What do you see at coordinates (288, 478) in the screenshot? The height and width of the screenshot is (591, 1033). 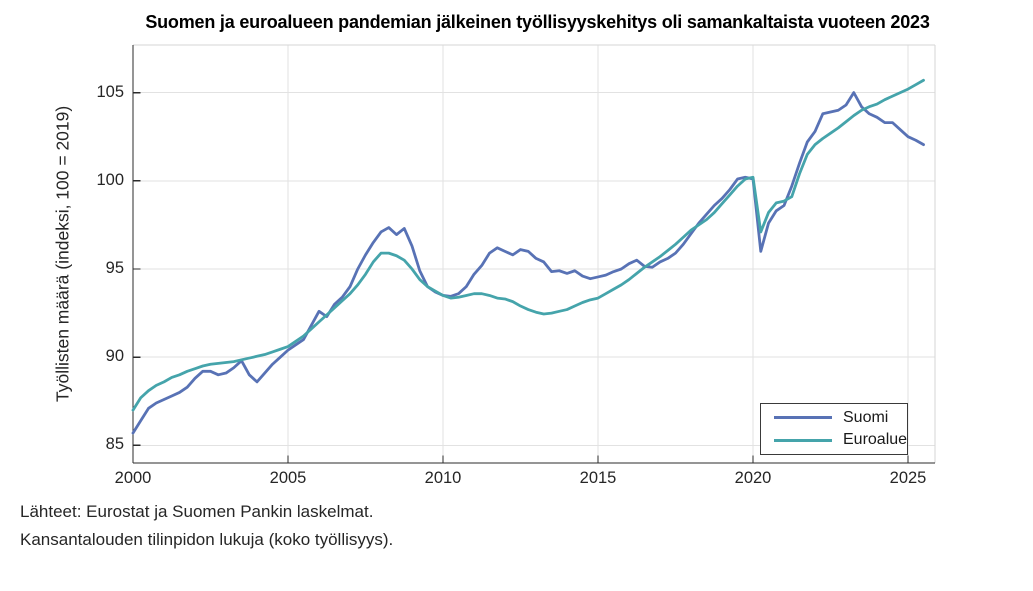 I see `x-tick-label: 2005` at bounding box center [288, 478].